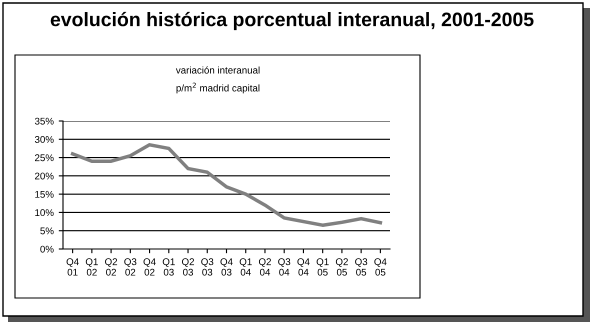 Image resolution: width=598 pixels, height=334 pixels. What do you see at coordinates (111, 267) in the screenshot?
I see `x-tick-label: Q2 02` at bounding box center [111, 267].